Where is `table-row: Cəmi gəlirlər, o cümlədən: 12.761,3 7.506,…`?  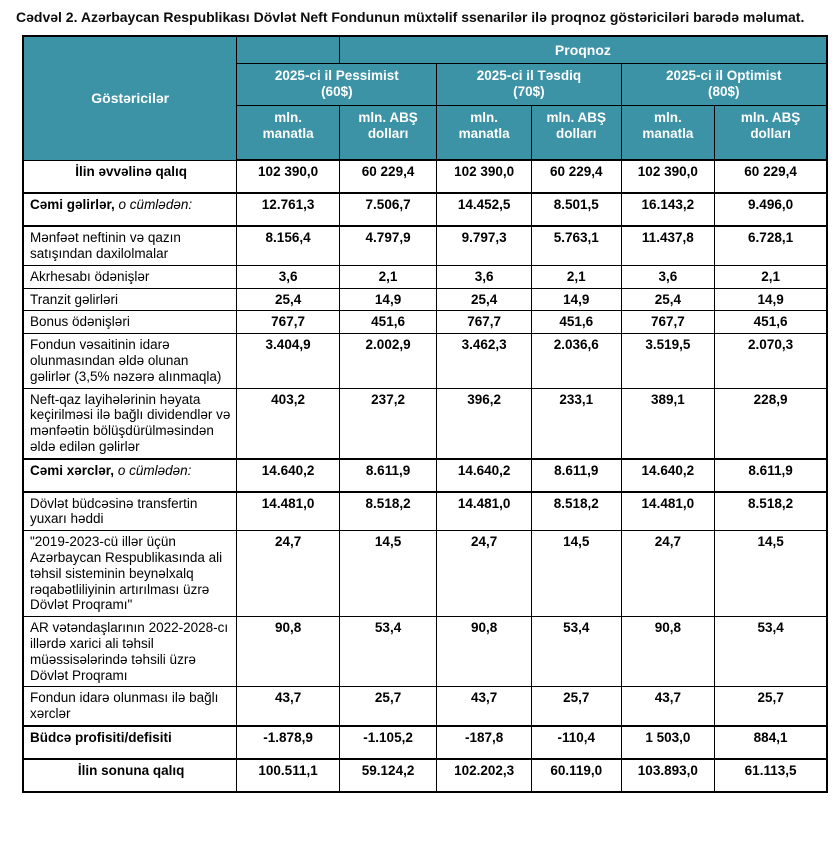 table-row: Cəmi gəlirlər, o cümlədən: 12.761,3 7.506,… is located at coordinates (425, 209).